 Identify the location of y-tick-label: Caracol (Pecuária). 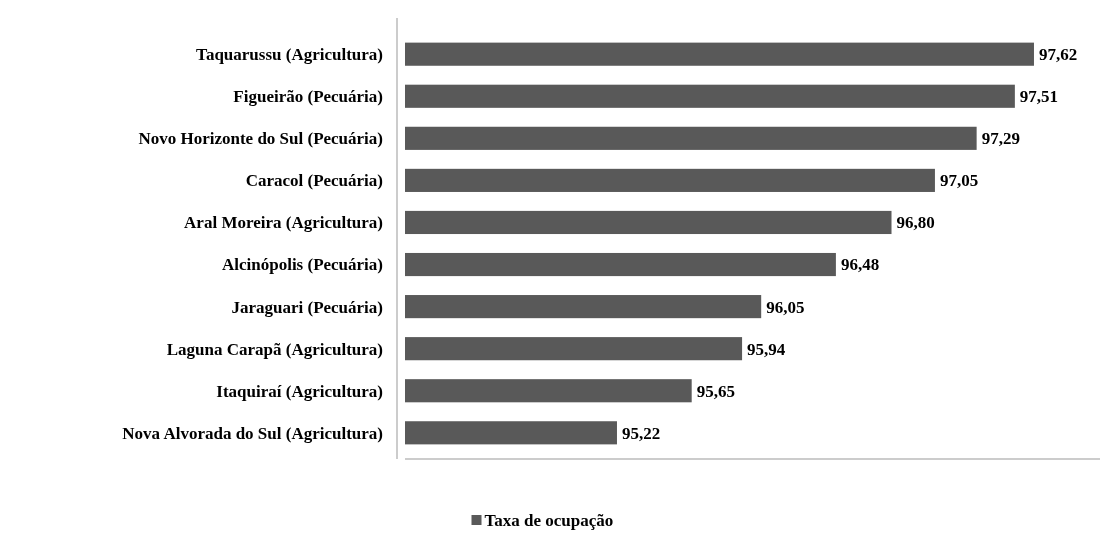
(314, 181).